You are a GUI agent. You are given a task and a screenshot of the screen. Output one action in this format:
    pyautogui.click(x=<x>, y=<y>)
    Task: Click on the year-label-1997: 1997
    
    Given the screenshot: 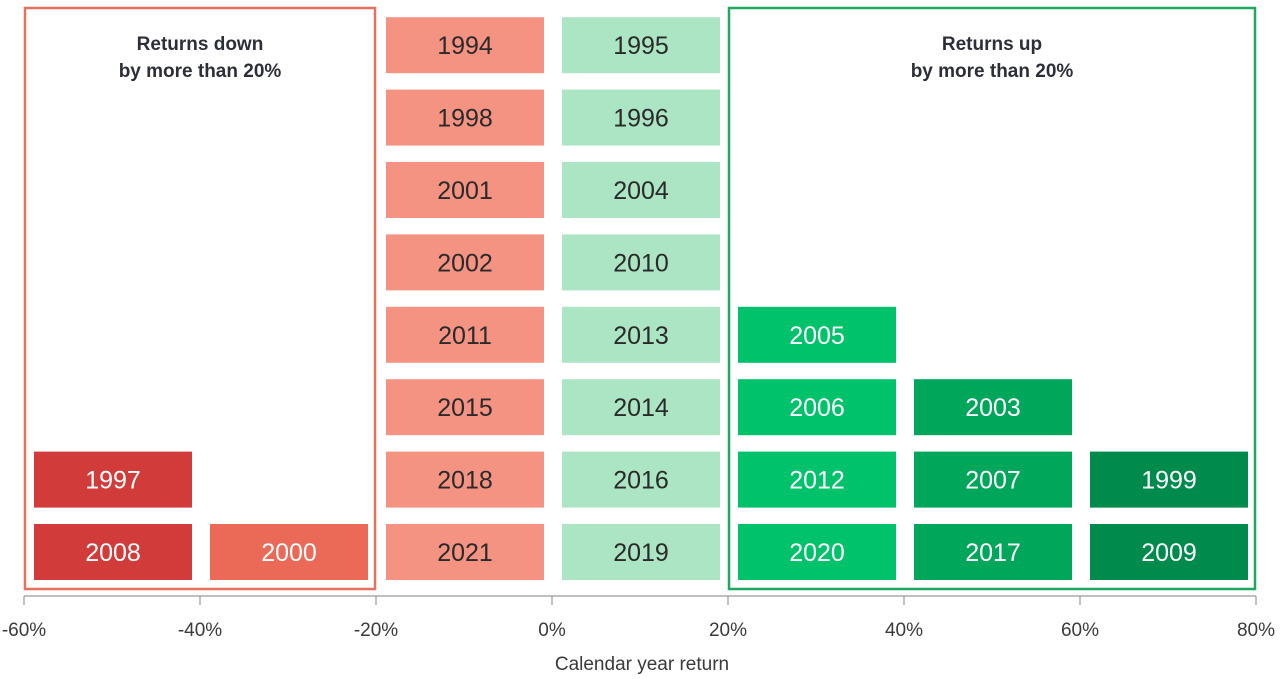 What is the action you would take?
    pyautogui.click(x=113, y=481)
    